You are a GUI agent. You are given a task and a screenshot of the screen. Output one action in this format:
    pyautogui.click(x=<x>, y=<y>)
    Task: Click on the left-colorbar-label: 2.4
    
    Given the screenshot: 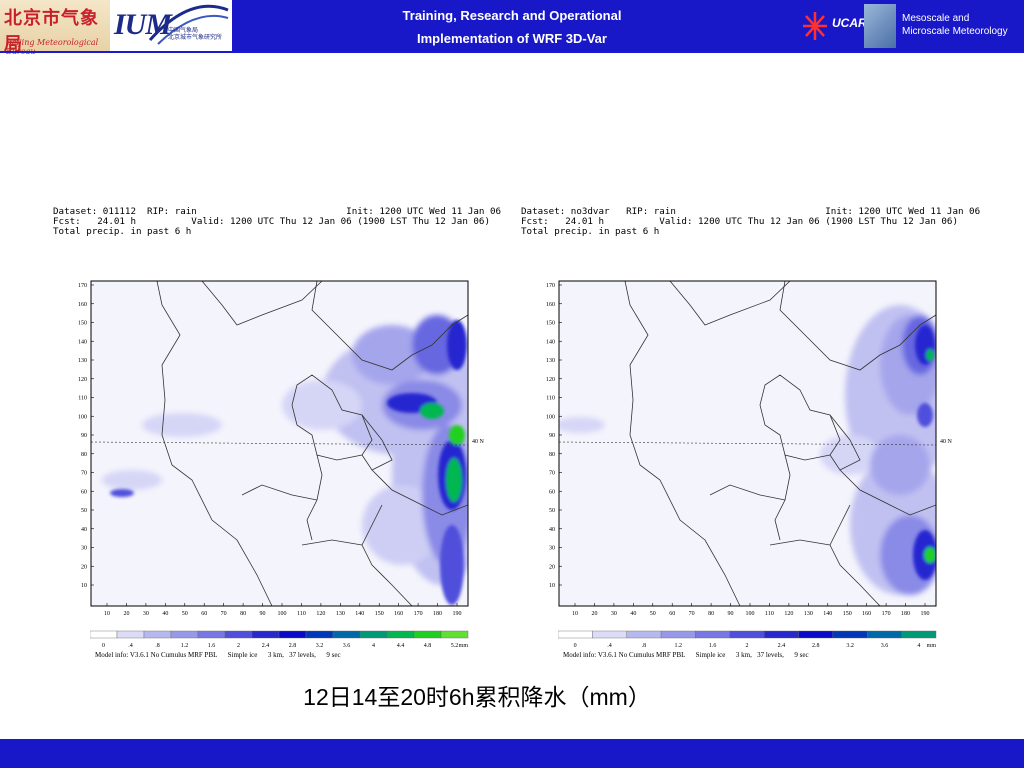 What is the action you would take?
    pyautogui.click(x=266, y=646)
    